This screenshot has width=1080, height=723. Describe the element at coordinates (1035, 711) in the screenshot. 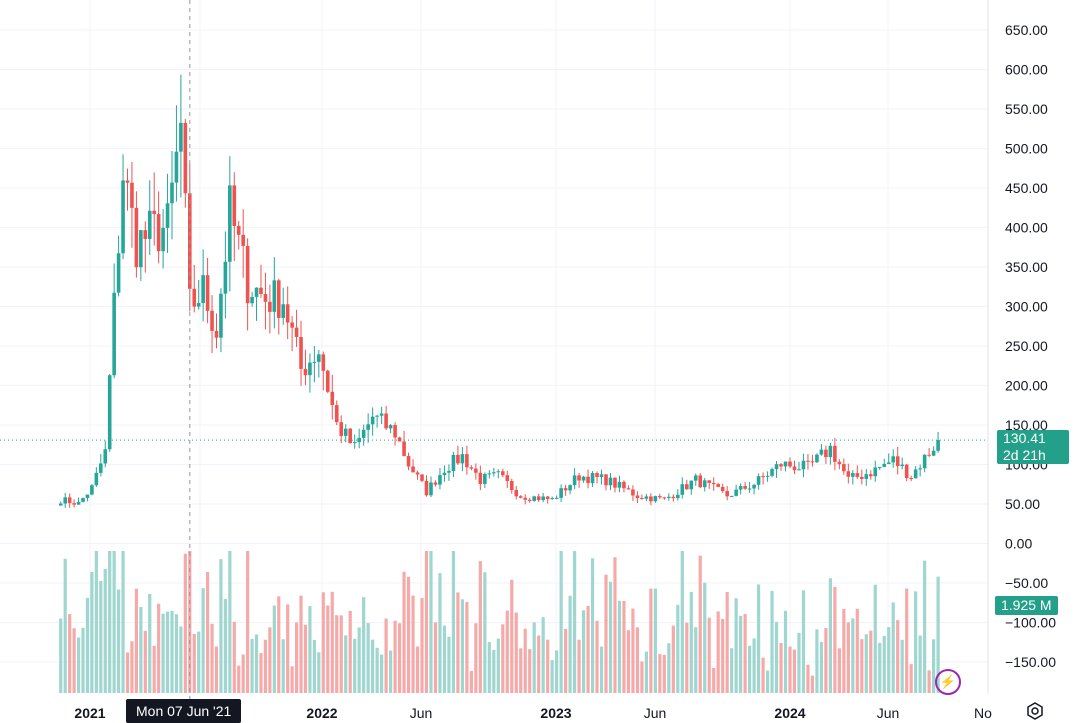

I see `gear-icon` at that location.